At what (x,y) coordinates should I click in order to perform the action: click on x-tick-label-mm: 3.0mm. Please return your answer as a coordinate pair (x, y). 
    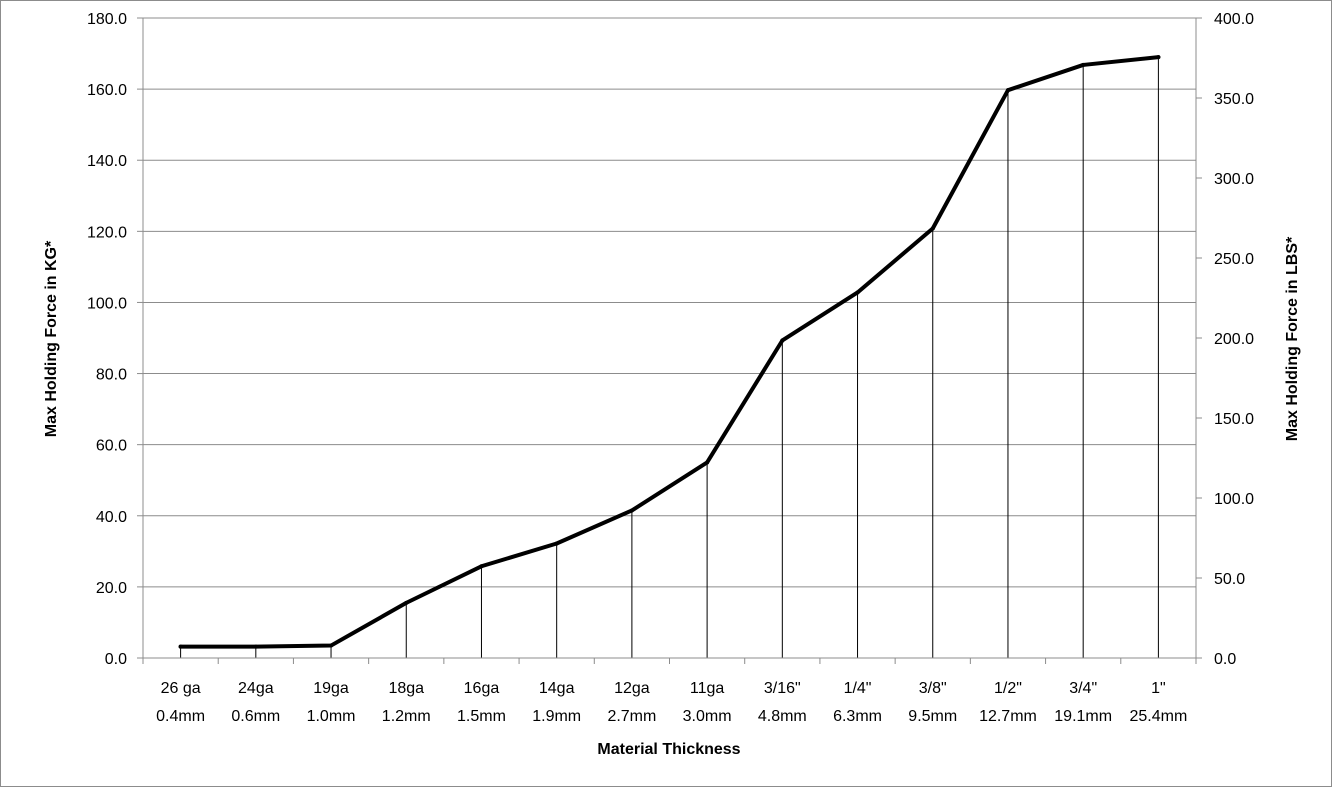
    Looking at the image, I should click on (707, 716).